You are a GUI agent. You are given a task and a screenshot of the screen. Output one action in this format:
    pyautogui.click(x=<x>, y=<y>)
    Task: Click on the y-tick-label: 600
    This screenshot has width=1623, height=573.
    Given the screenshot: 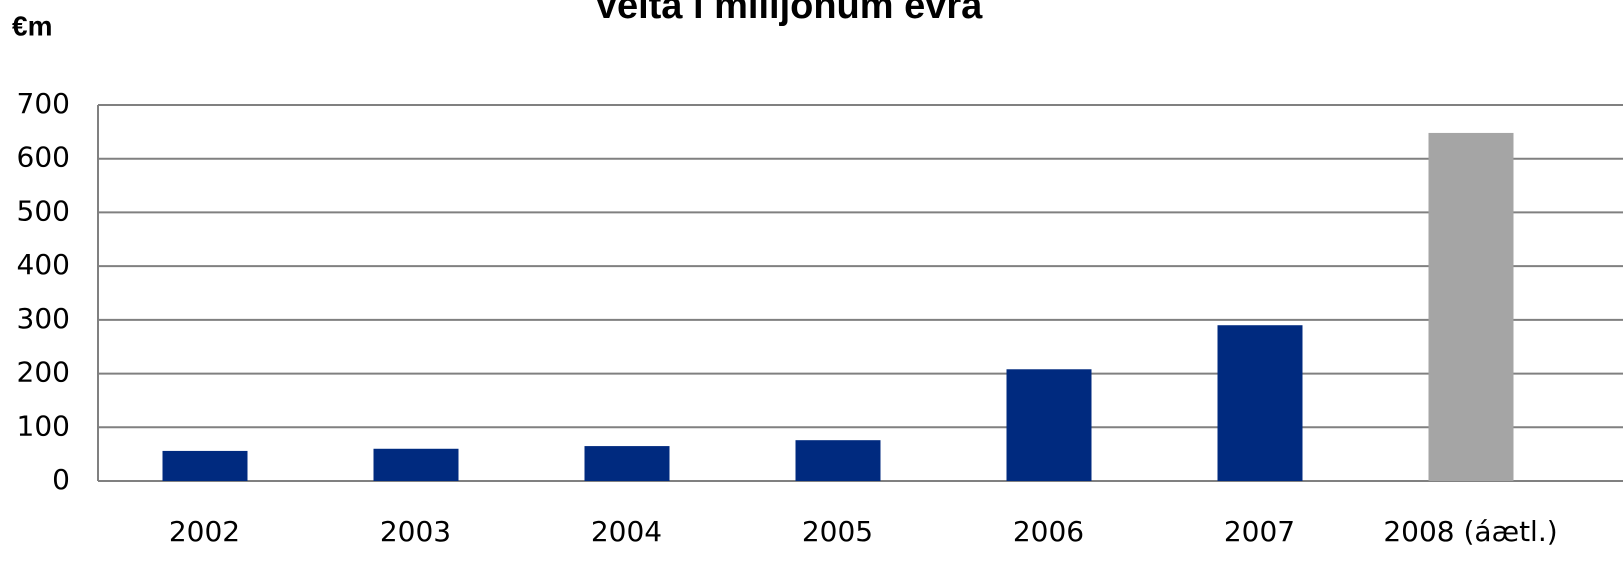 What is the action you would take?
    pyautogui.click(x=43, y=157)
    